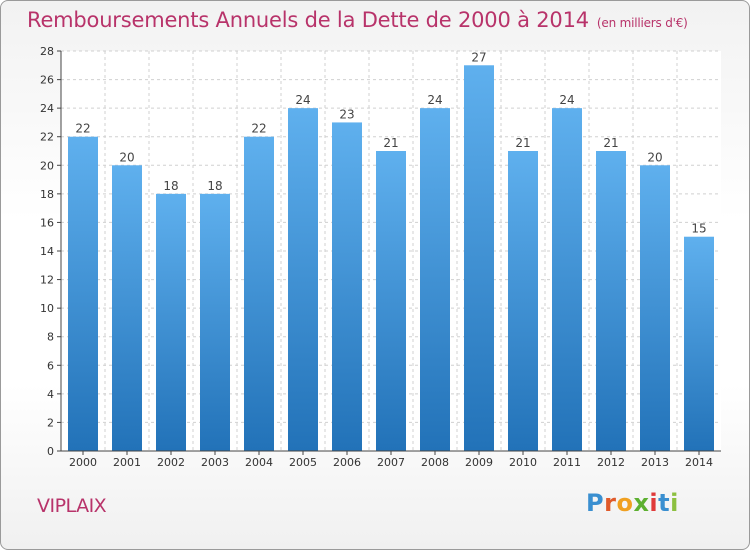 The image size is (750, 550). Describe the element at coordinates (259, 462) in the screenshot. I see `x-tick-label: 2004` at that location.